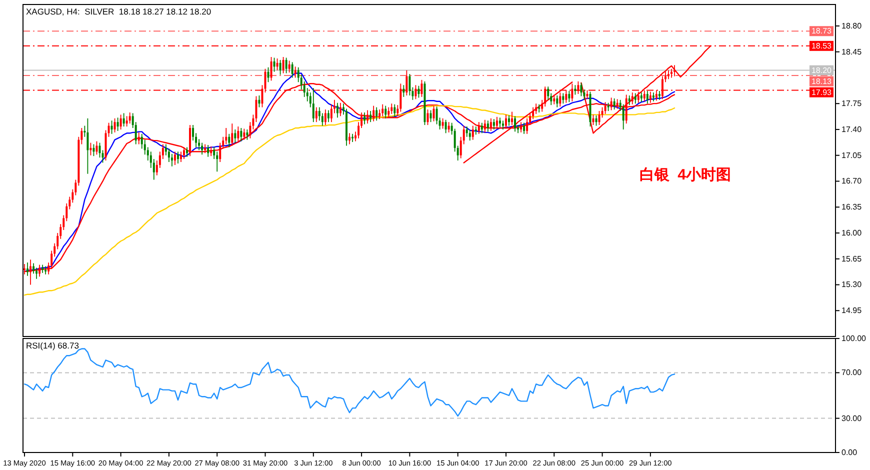  Describe the element at coordinates (119, 11) in the screenshot. I see `chart-title: XAGUSD, H4: SILVER 18.18 18.27 18.12 18.20` at that location.